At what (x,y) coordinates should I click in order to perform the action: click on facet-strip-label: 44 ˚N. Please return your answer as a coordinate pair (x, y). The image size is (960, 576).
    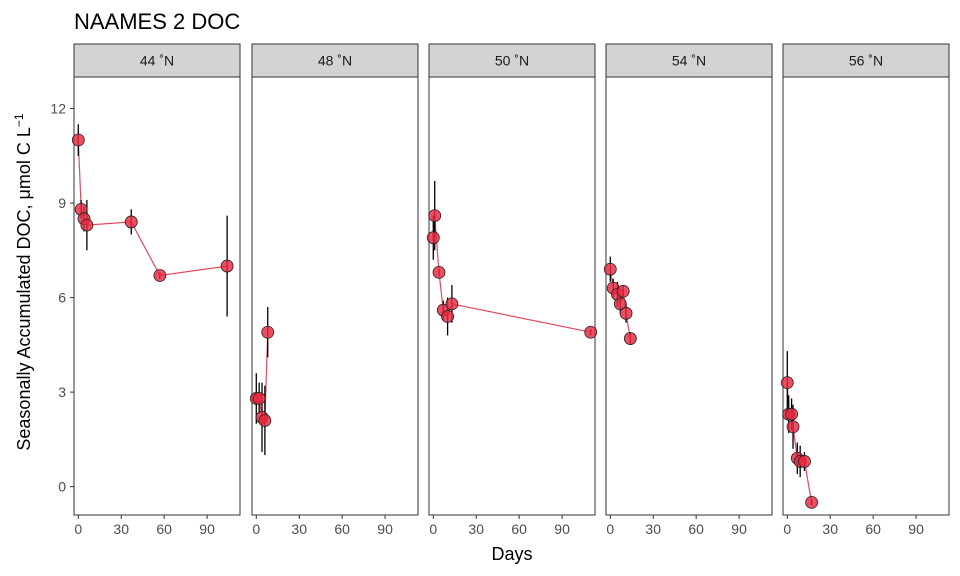
    Looking at the image, I should click on (157, 61).